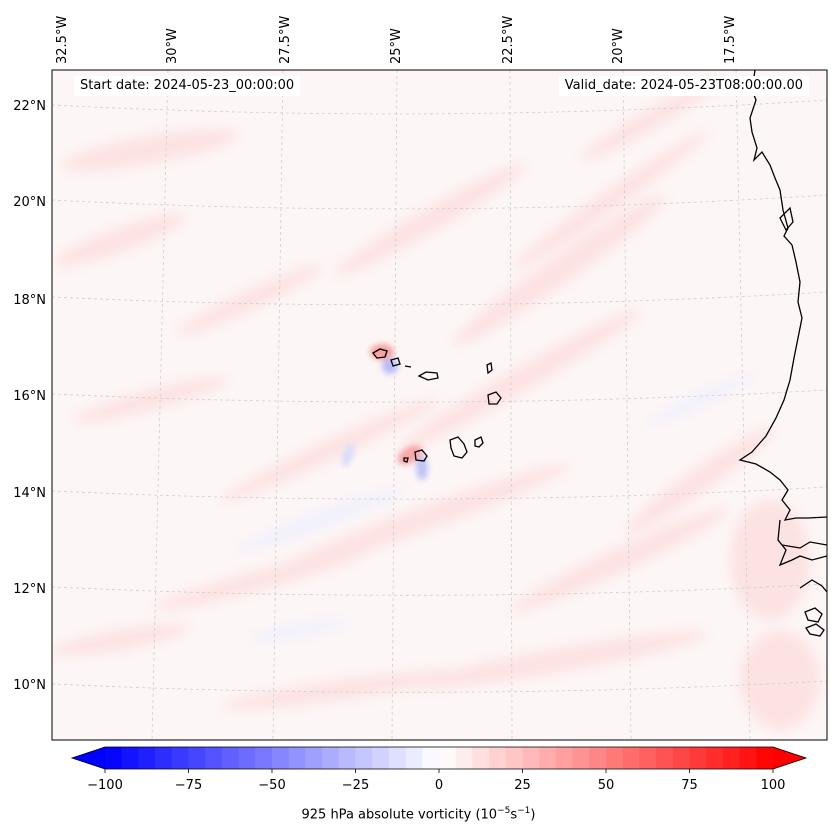 This screenshot has width=837, height=839. What do you see at coordinates (355, 785) in the screenshot?
I see `colorbar-tick-label: −25` at bounding box center [355, 785].